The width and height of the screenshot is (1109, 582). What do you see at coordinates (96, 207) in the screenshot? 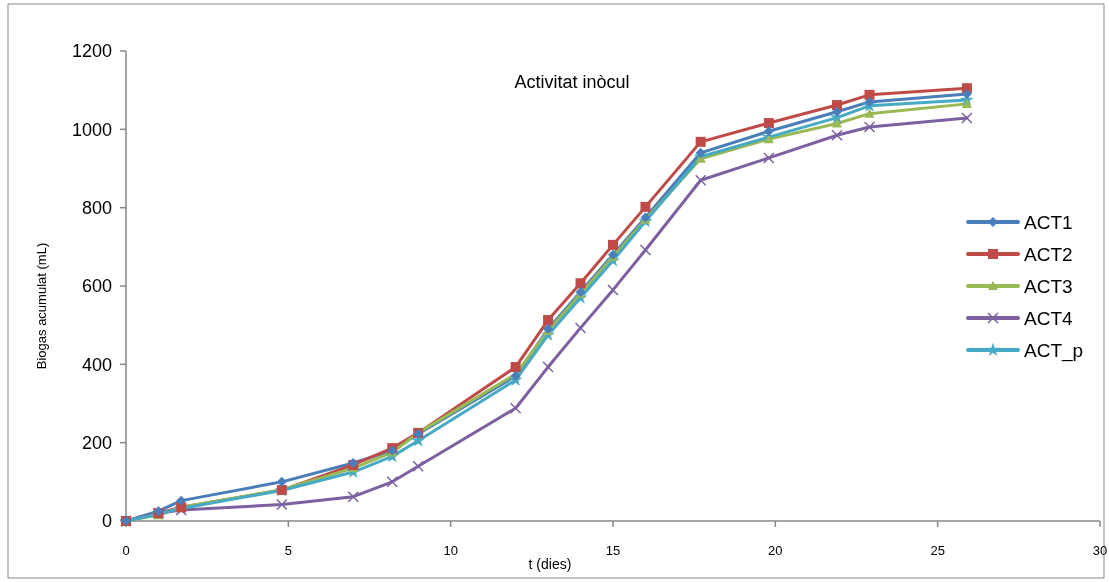
I see `y-tick-label: 800` at bounding box center [96, 207].